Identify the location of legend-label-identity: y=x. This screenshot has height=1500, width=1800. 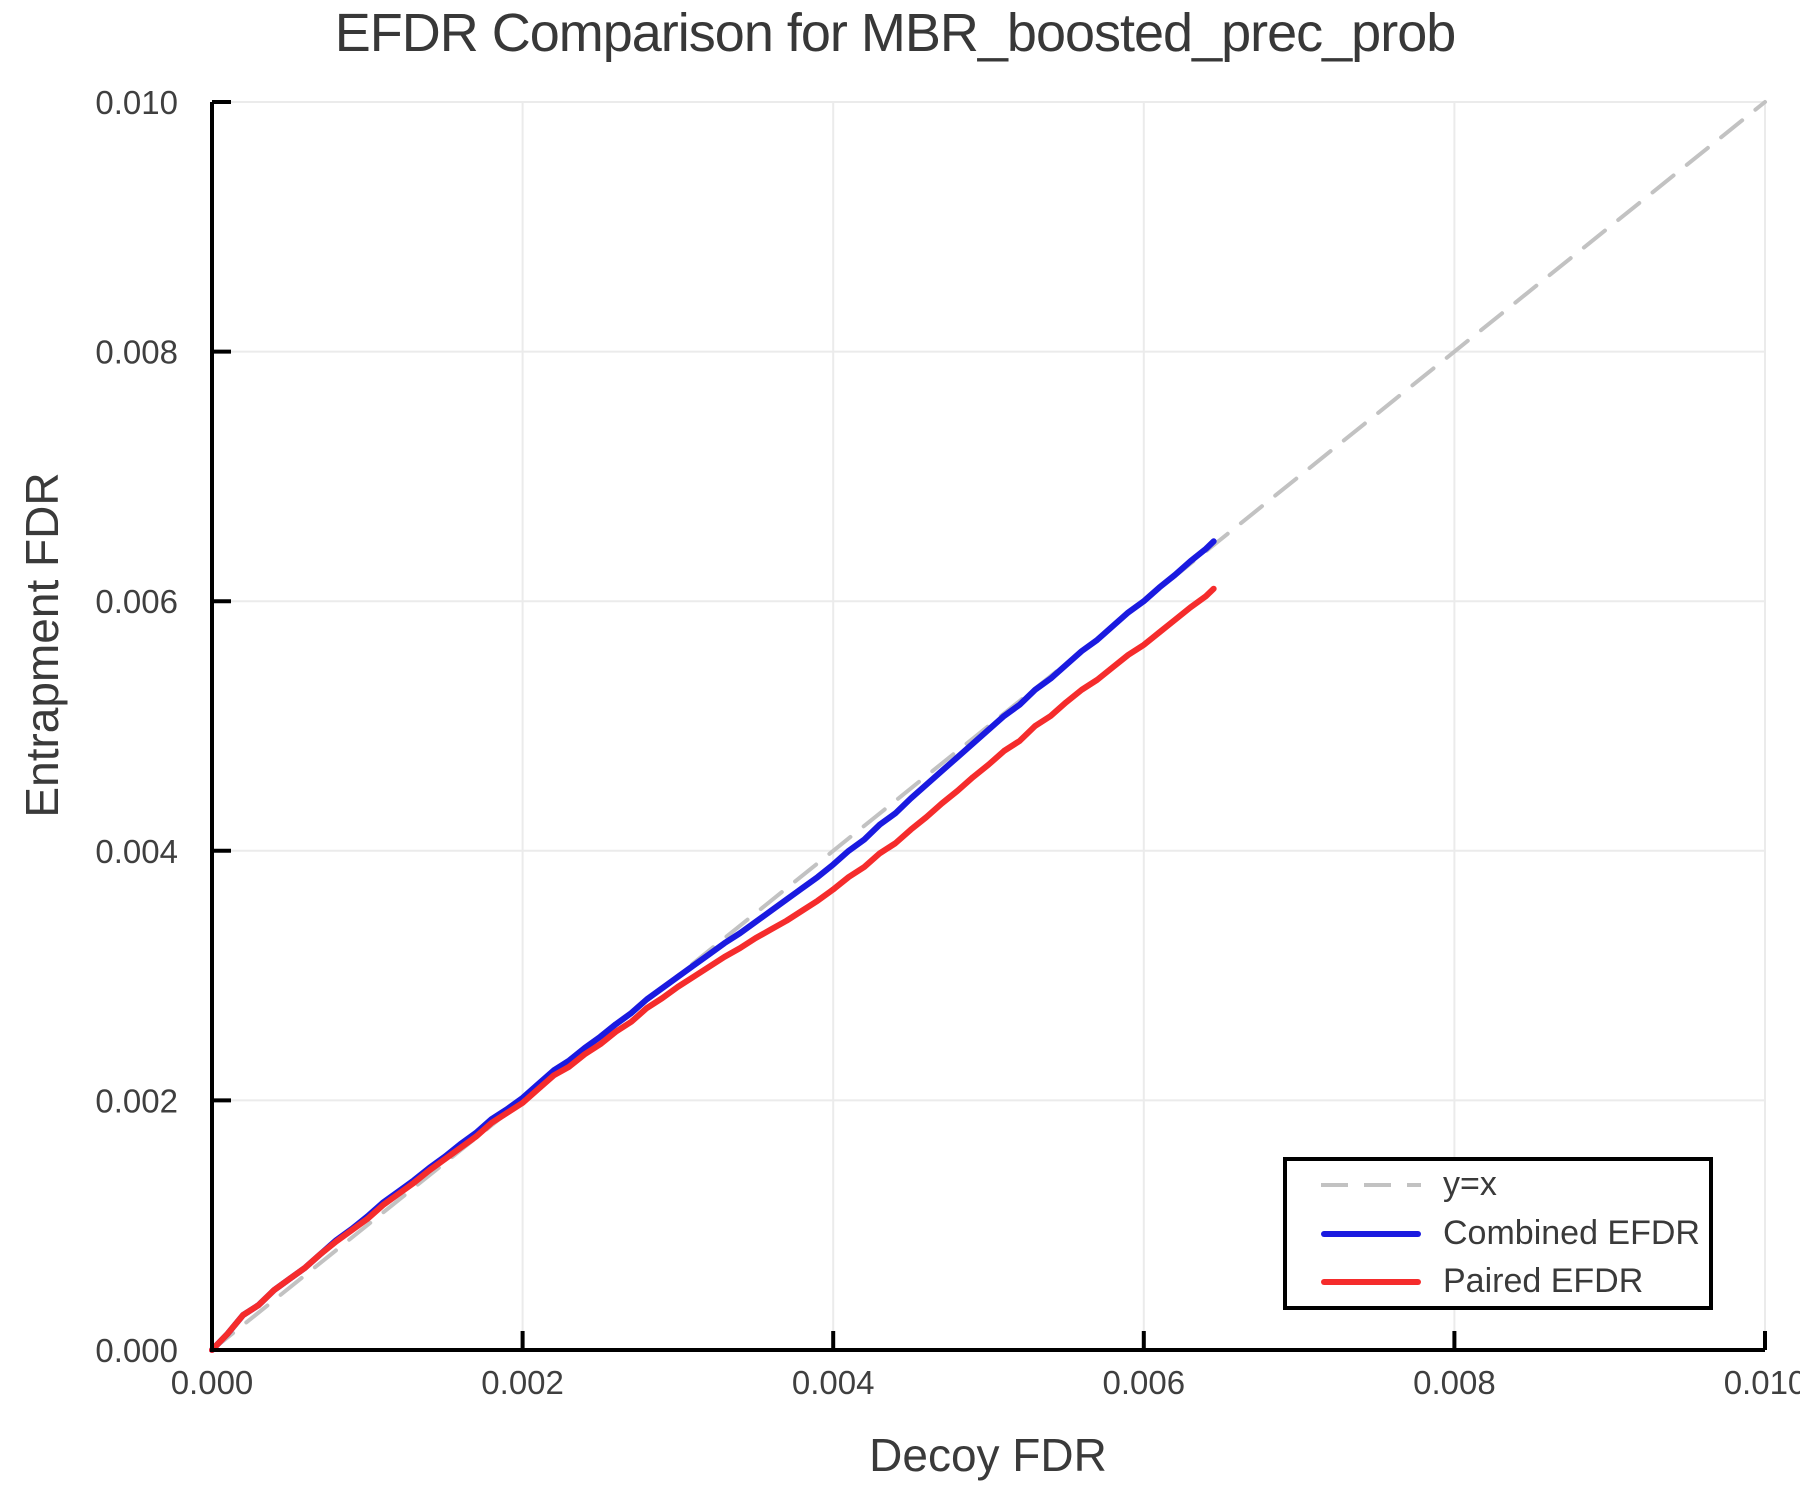
(1470, 1183).